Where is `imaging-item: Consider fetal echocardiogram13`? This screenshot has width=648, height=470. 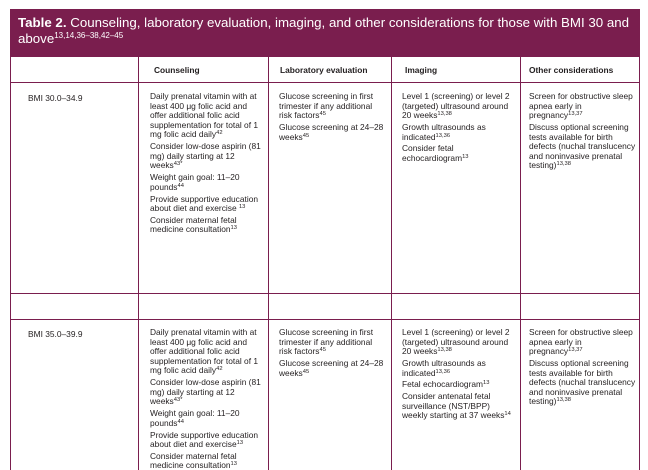 imaging-item: Consider fetal echocardiogram13 is located at coordinates (435, 153).